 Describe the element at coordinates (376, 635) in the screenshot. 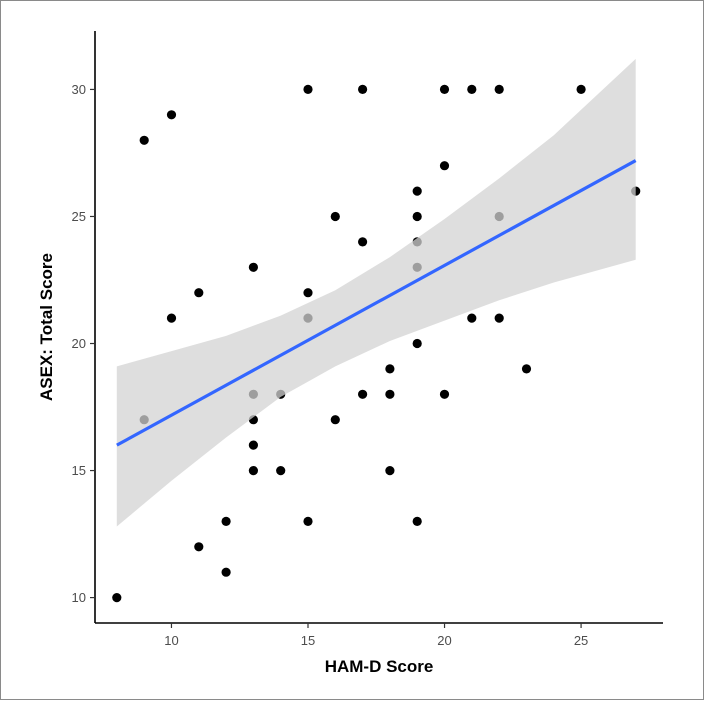

I see `x-axis-ticks: 10 15 20 25` at that location.